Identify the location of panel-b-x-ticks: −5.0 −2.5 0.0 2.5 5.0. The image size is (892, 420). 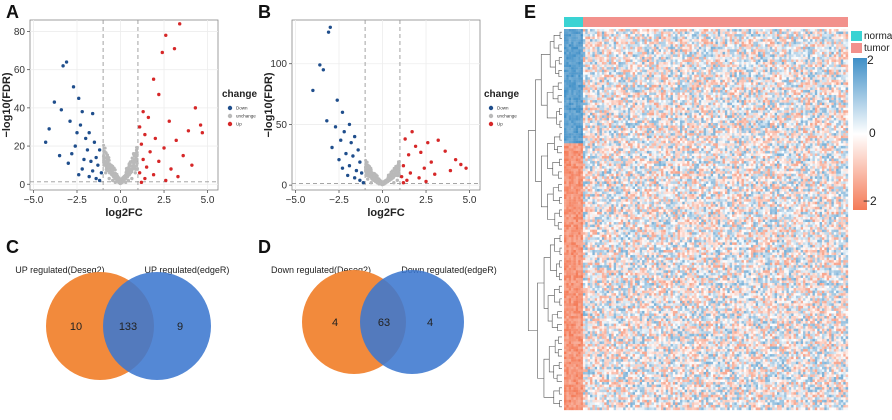
(381, 198).